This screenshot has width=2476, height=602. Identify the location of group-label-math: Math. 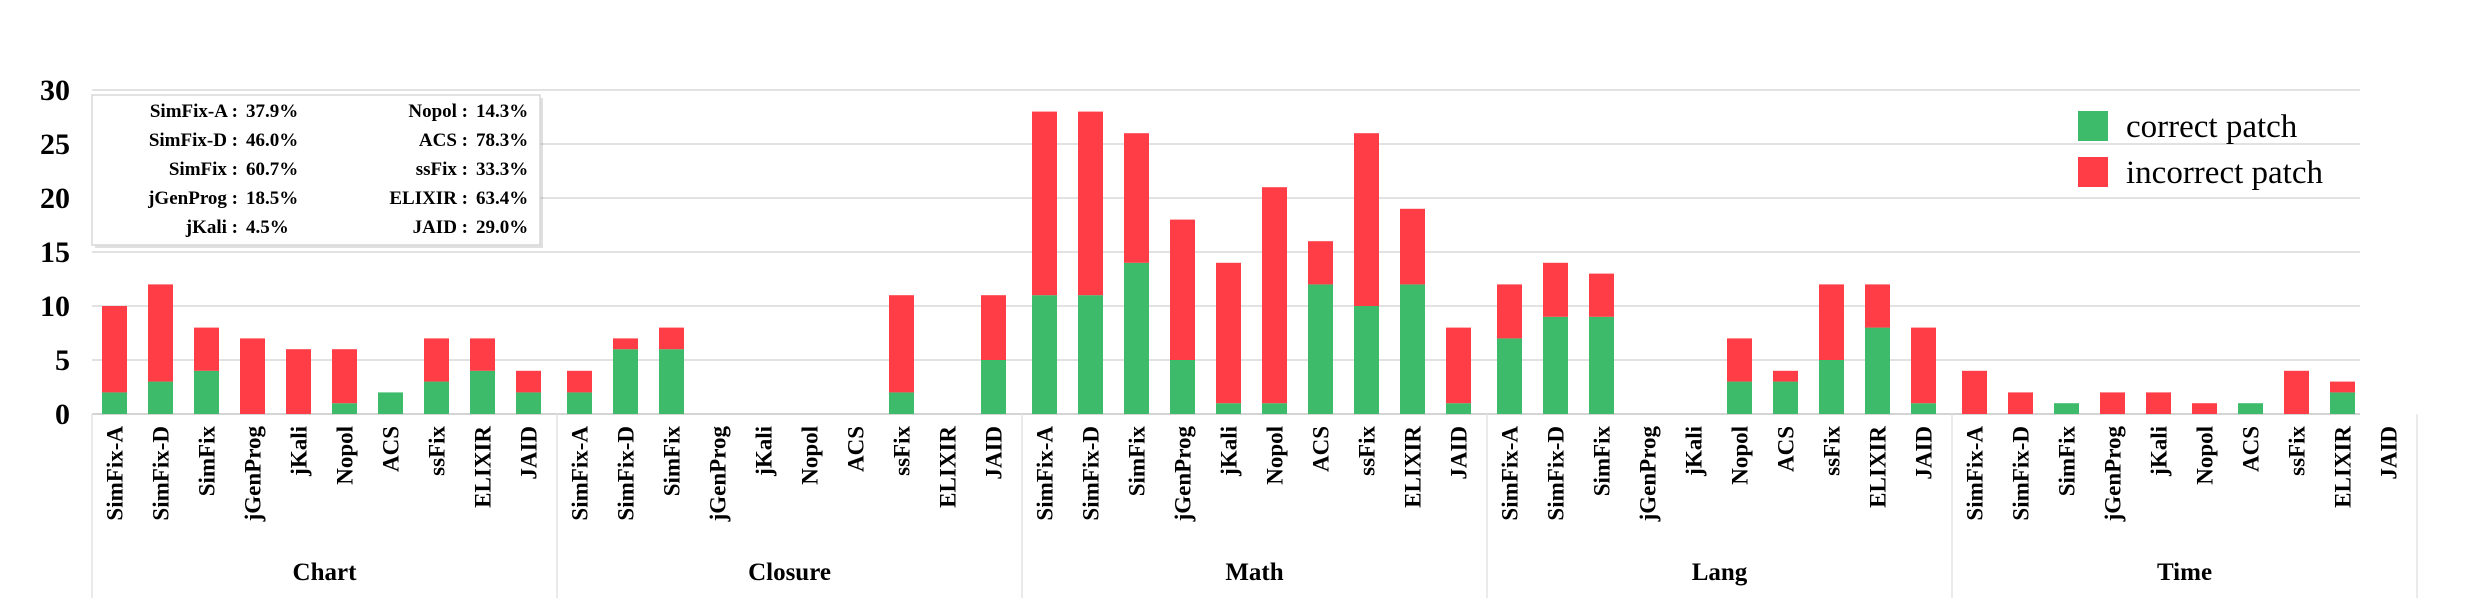
(1254, 572).